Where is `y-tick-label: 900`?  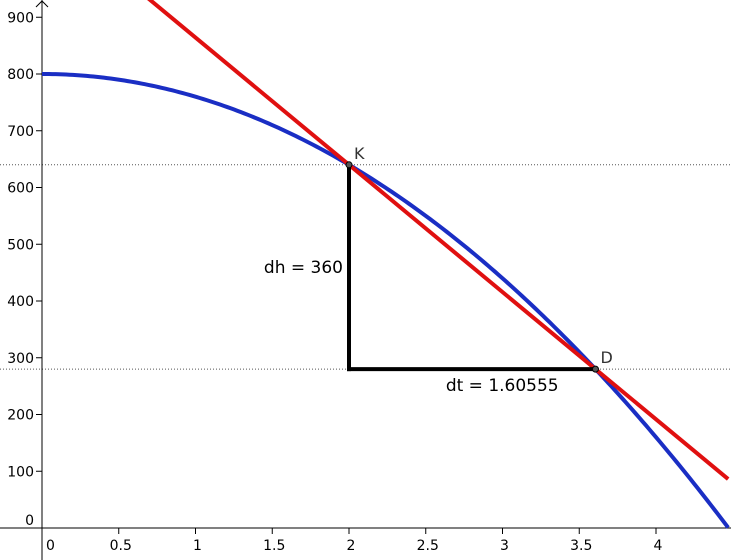 y-tick-label: 900 is located at coordinates (20, 18).